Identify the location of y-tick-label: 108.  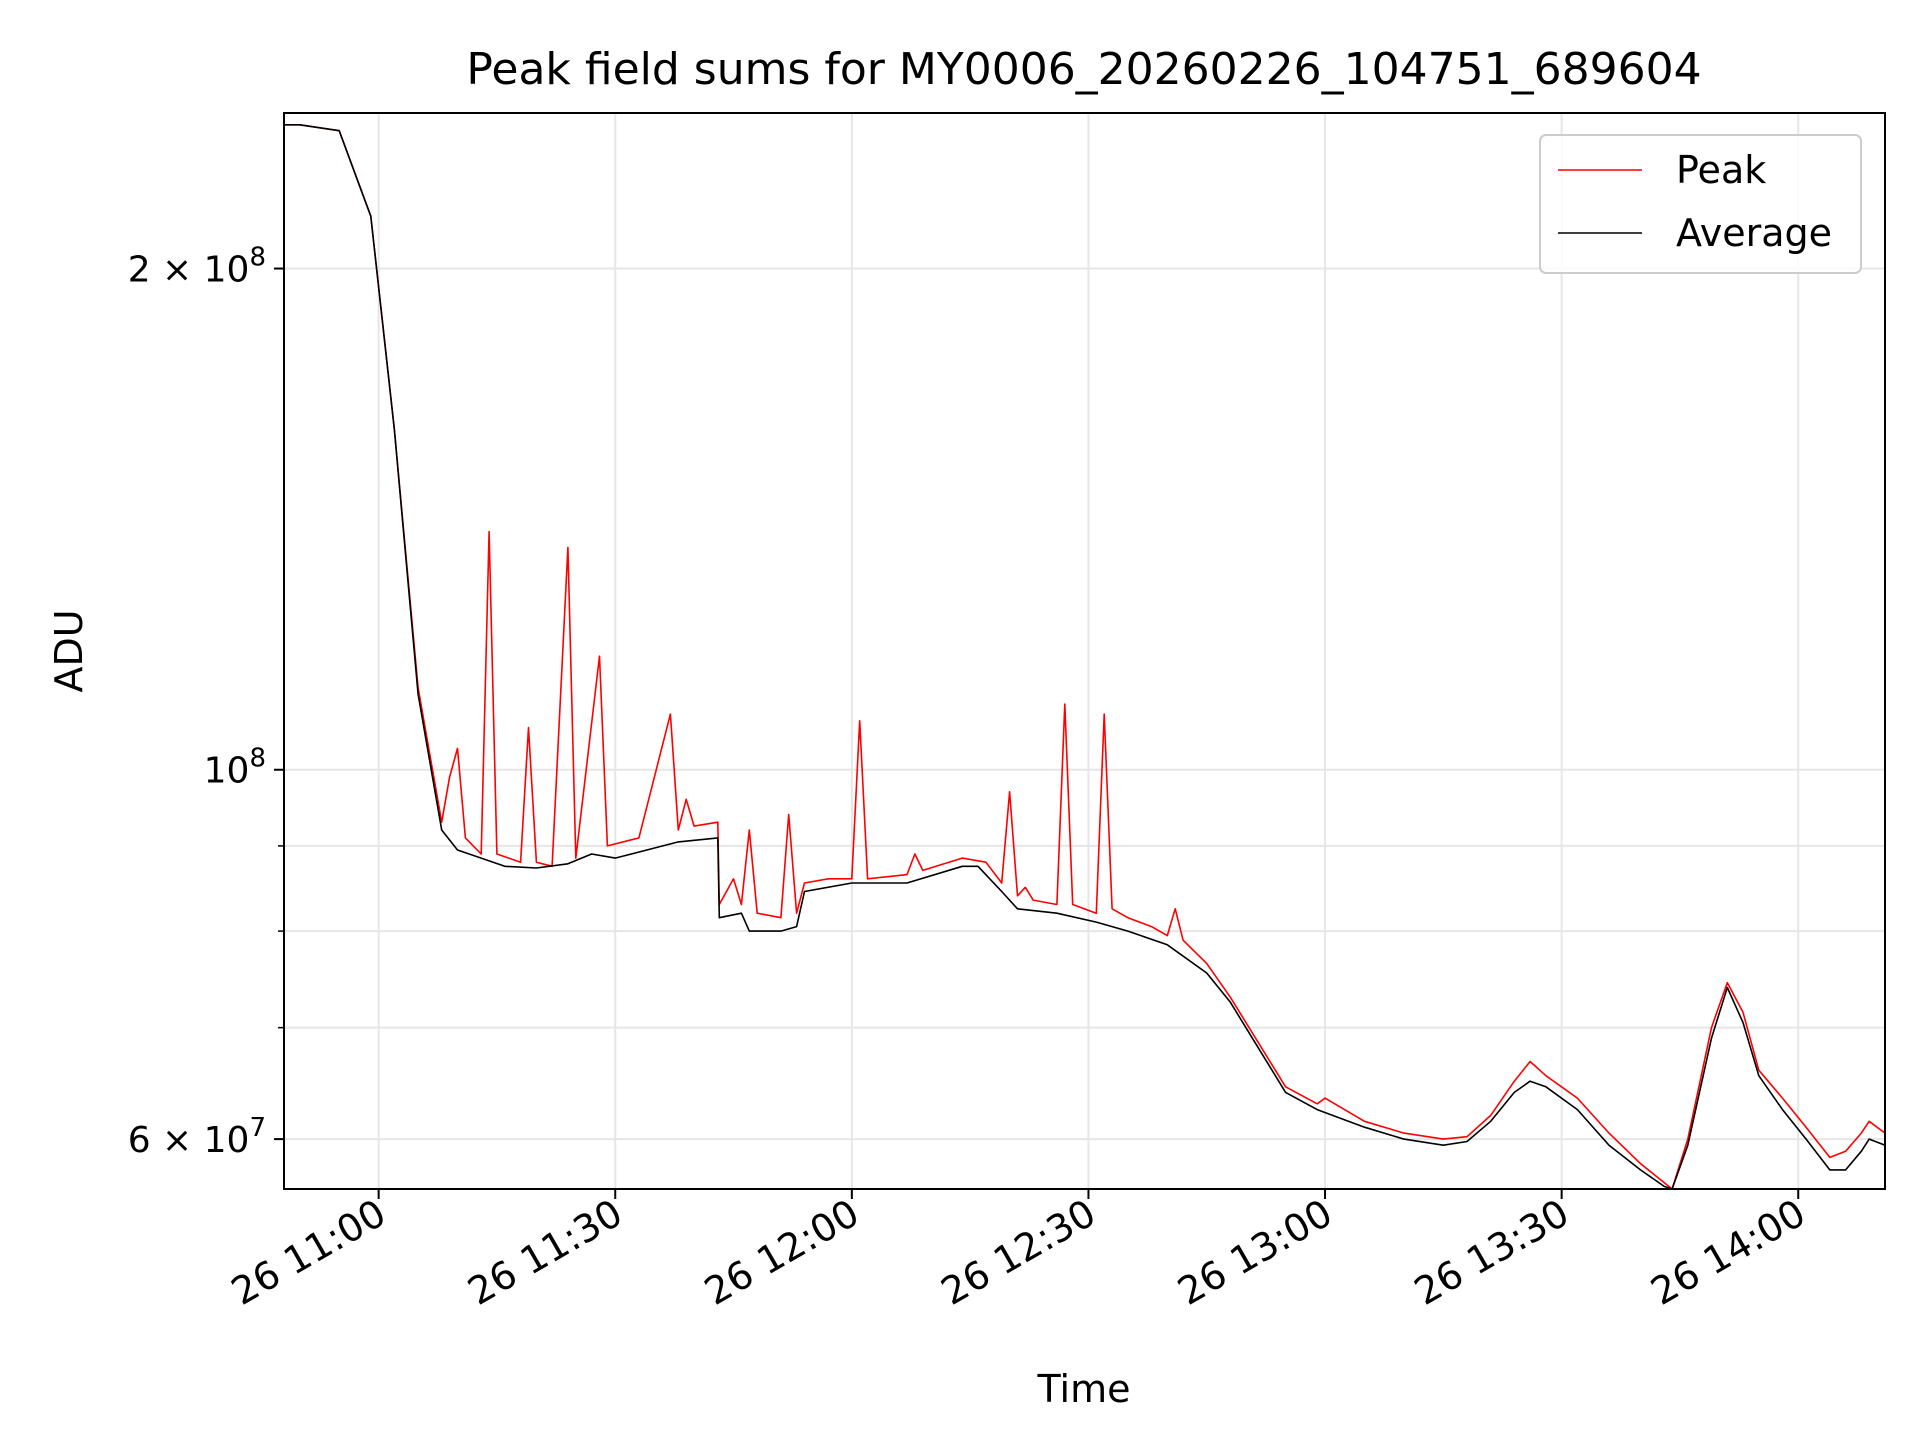
(235, 768).